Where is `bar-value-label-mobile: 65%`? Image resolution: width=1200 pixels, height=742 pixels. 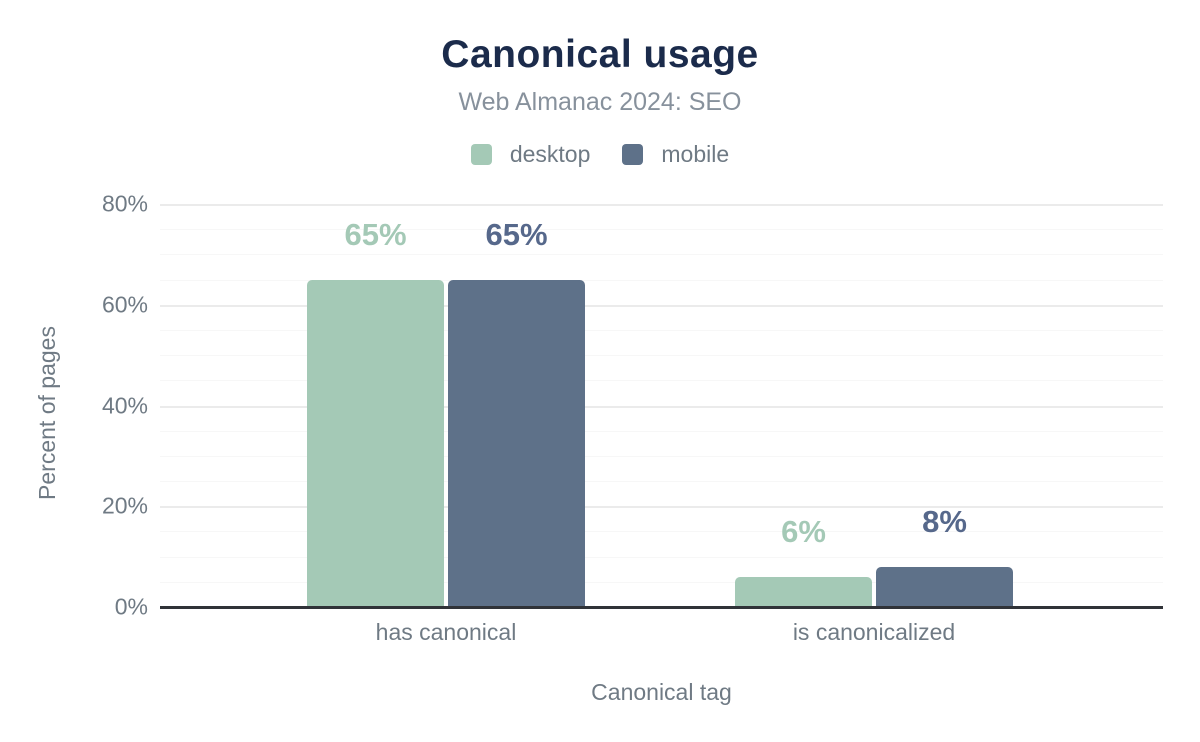
bar-value-label-mobile: 65% is located at coordinates (516, 234).